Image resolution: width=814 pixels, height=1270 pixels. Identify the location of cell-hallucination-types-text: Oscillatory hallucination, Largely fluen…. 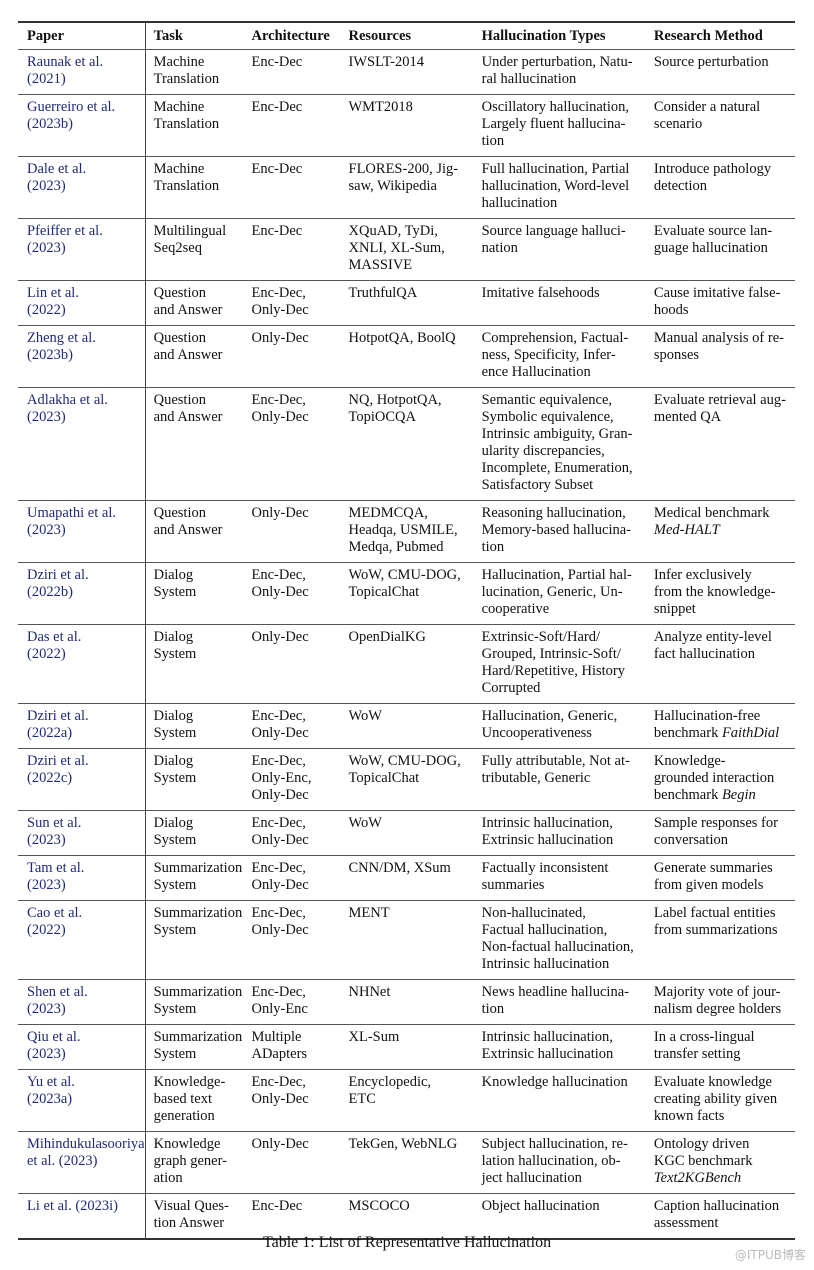
(555, 124).